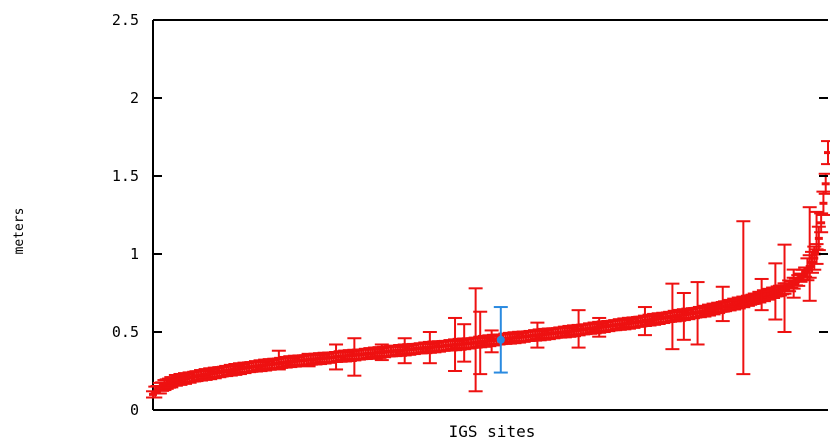 The image size is (830, 442). Describe the element at coordinates (492, 431) in the screenshot. I see `x-axis-label: IGS sites` at that location.